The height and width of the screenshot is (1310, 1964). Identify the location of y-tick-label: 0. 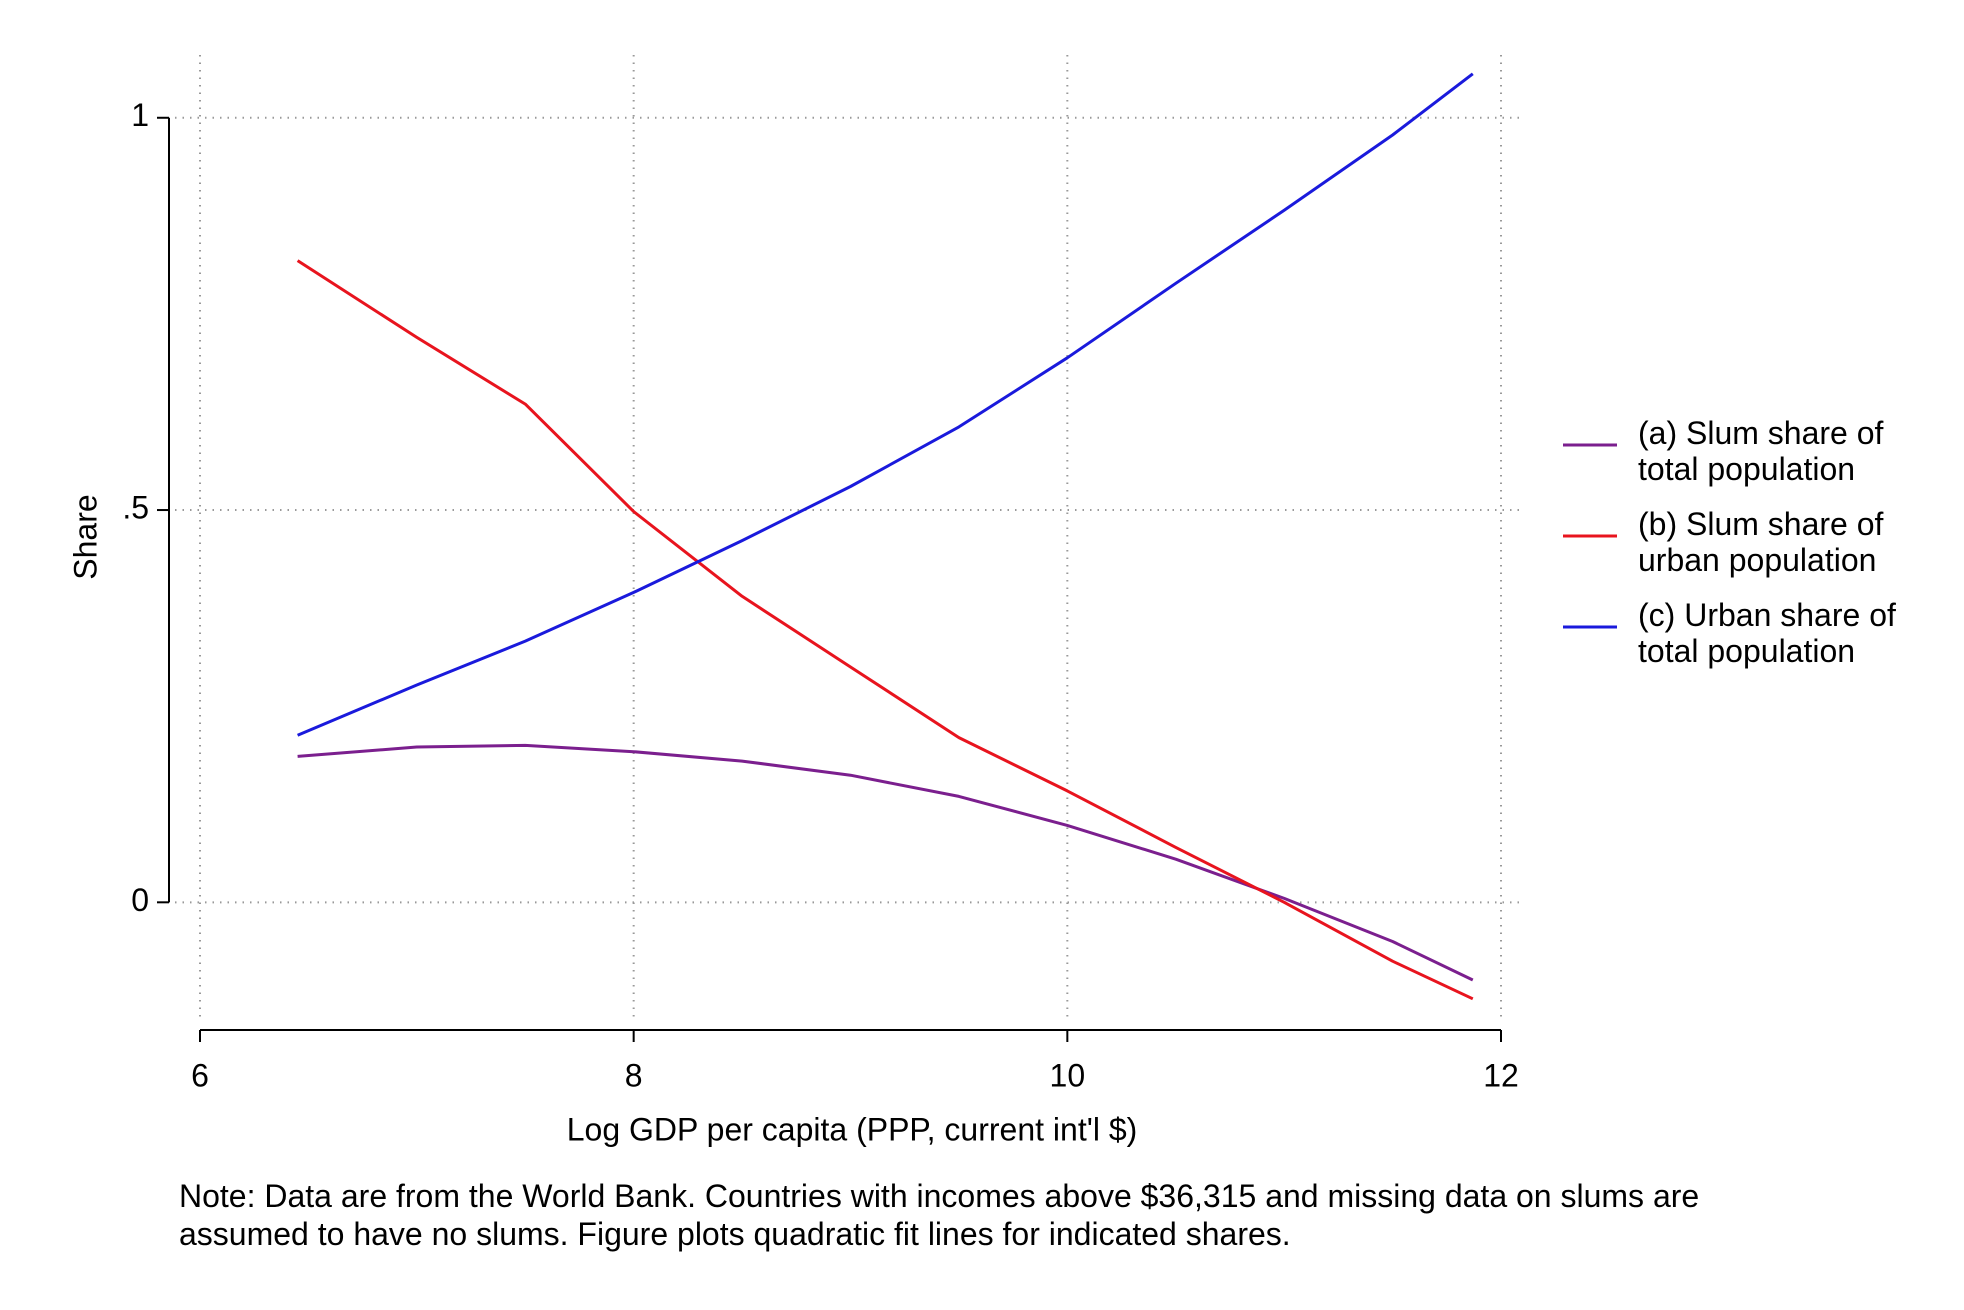
(140, 900).